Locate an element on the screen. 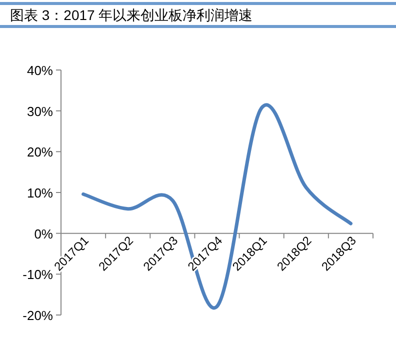  y-tick-label: 30% is located at coordinates (40, 111).